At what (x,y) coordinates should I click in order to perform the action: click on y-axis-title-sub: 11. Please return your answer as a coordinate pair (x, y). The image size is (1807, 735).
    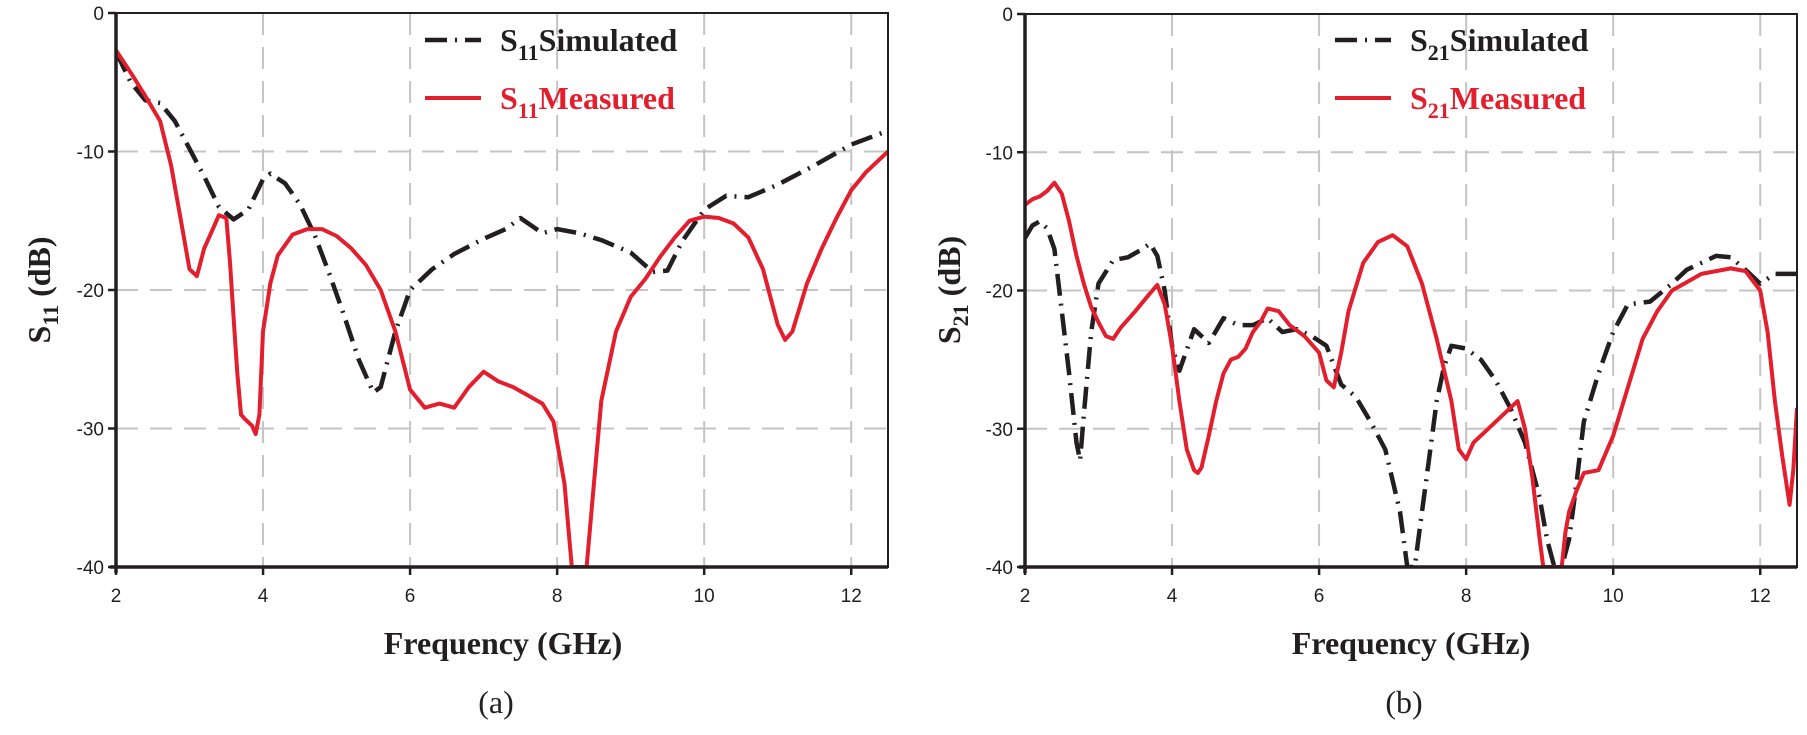
    Looking at the image, I should click on (50, 315).